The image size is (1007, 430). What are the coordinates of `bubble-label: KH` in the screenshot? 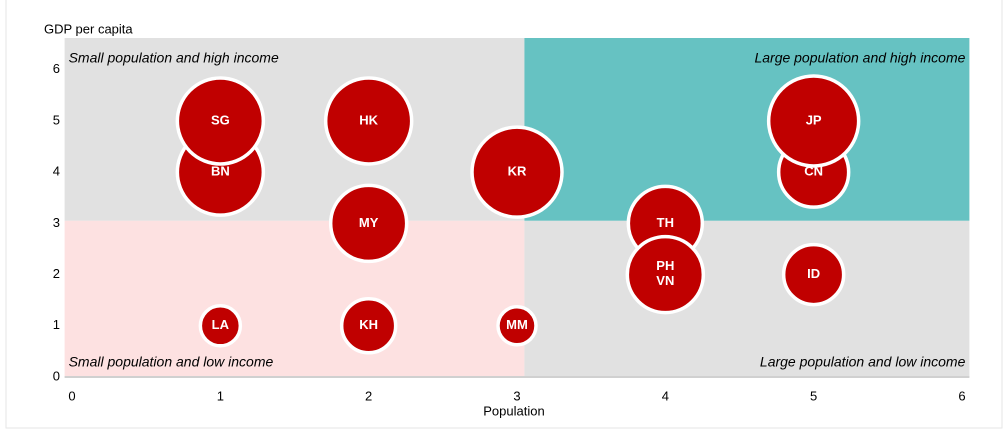 It's located at (368, 324).